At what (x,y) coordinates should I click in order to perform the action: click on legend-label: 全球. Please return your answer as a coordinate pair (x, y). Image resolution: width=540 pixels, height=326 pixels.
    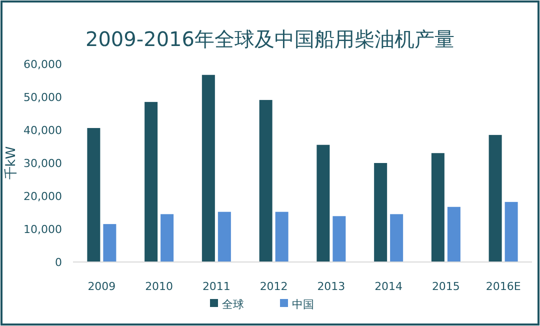
    Looking at the image, I should click on (233, 304).